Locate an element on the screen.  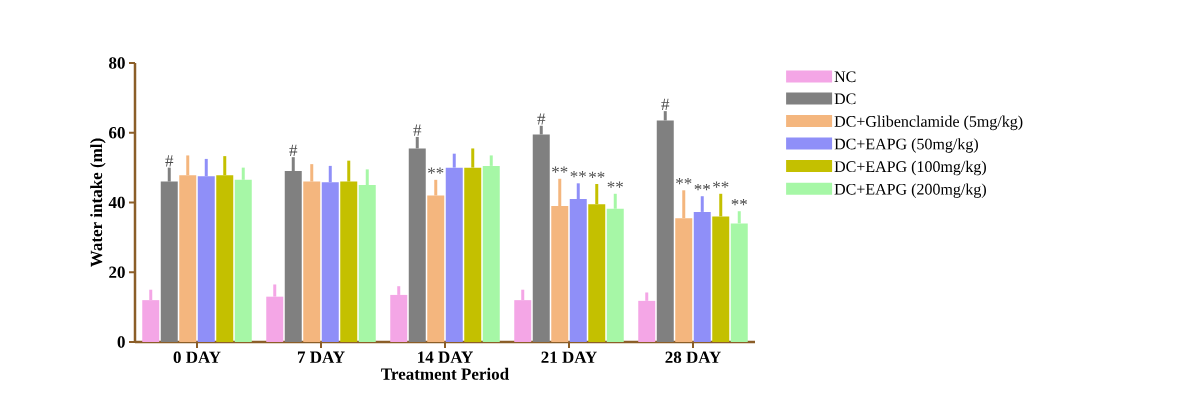
x-tick-label: 7 DAY is located at coordinates (321, 357).